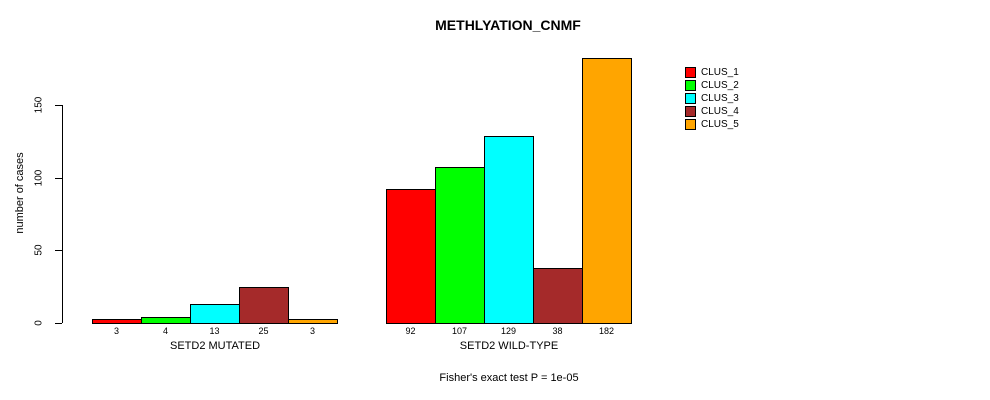  What do you see at coordinates (509, 346) in the screenshot?
I see `group-label-setd2-wild-type: SETD2 WILD-TYPE` at bounding box center [509, 346].